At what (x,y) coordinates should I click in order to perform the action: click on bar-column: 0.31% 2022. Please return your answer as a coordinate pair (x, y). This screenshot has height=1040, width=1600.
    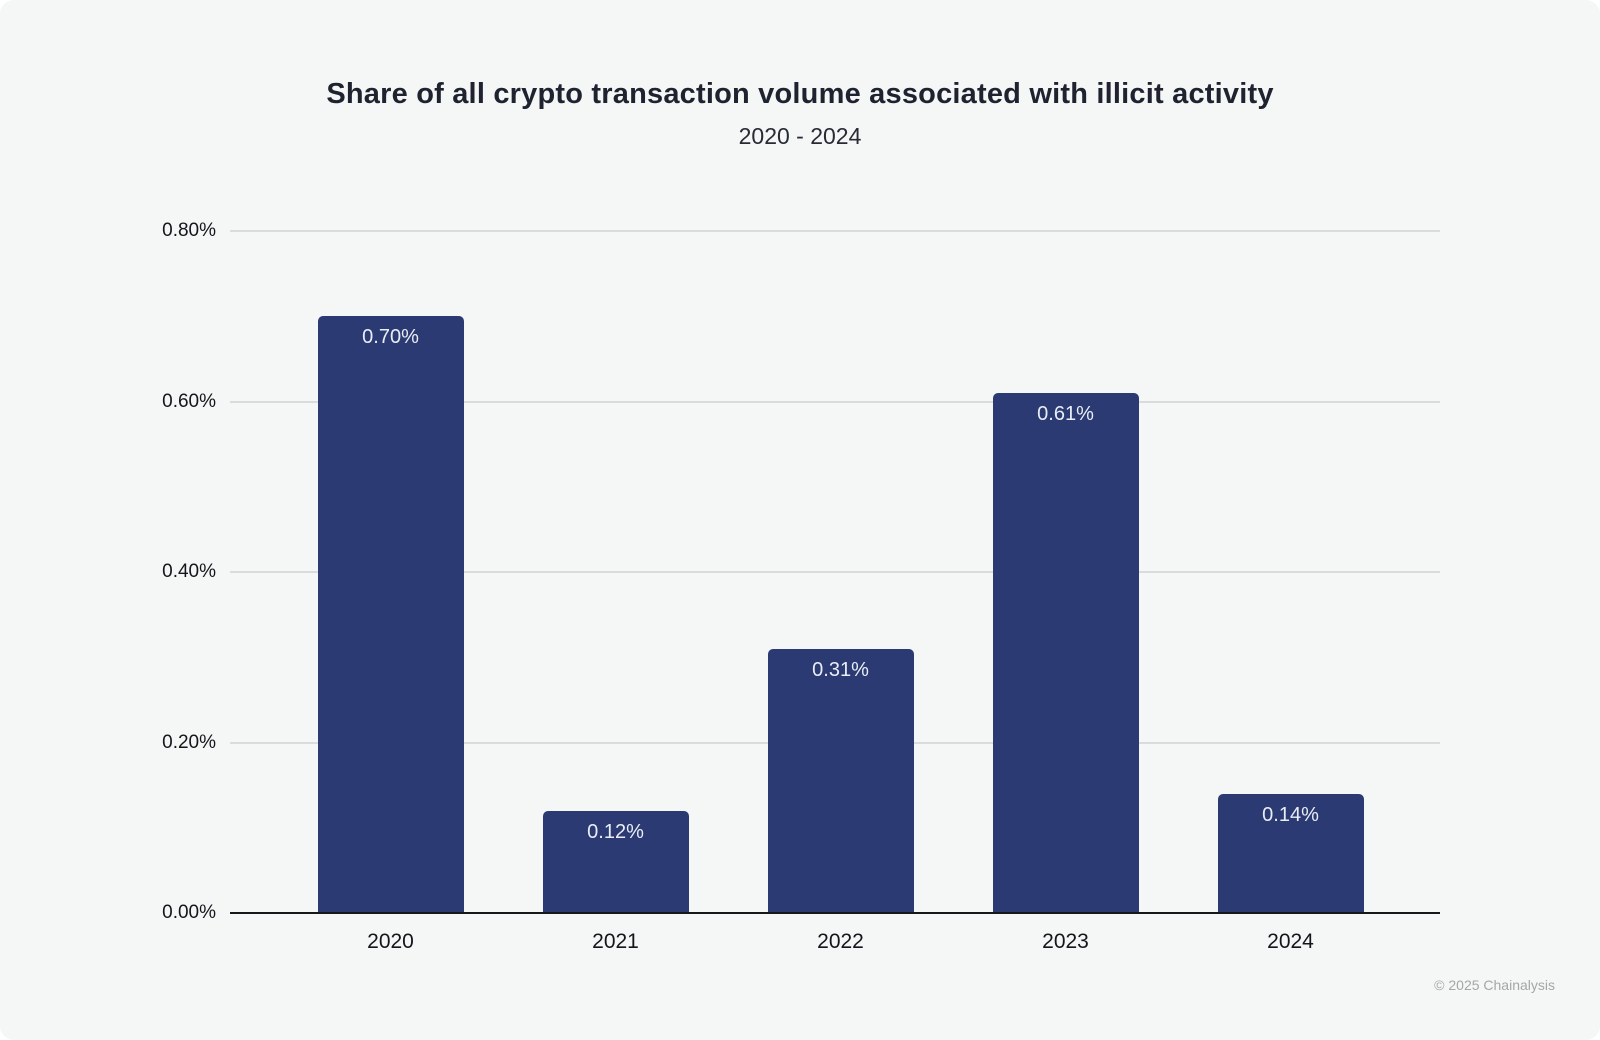
    Looking at the image, I should click on (840, 592).